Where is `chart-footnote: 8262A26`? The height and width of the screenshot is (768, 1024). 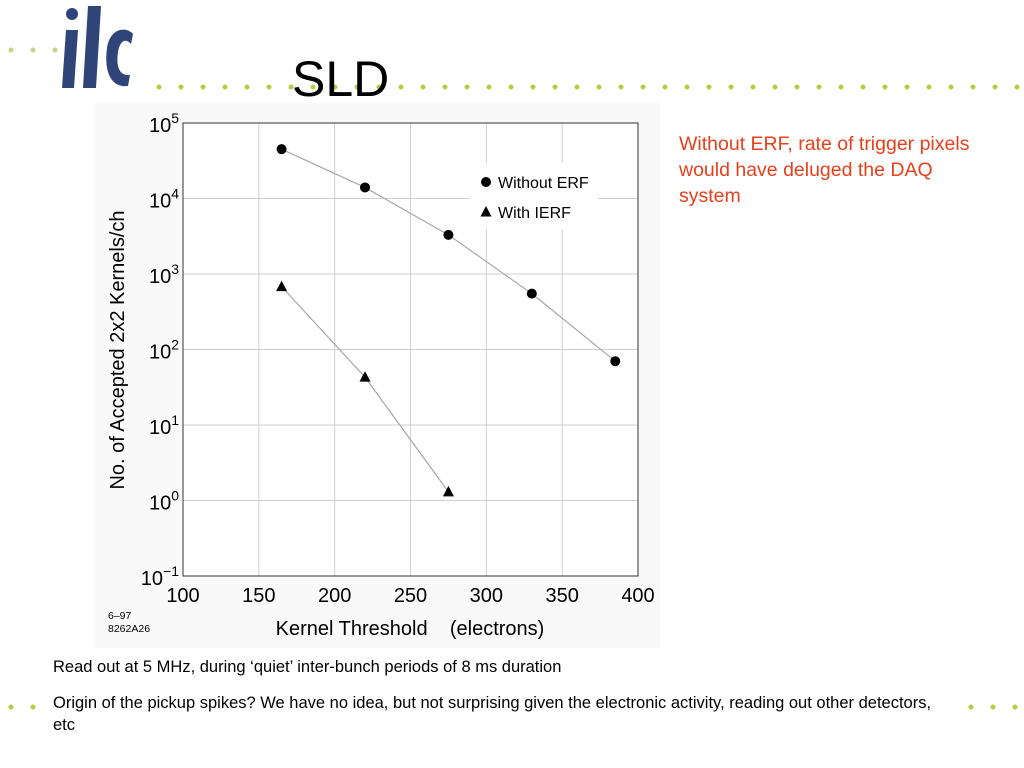
chart-footnote: 8262A26 is located at coordinates (129, 629).